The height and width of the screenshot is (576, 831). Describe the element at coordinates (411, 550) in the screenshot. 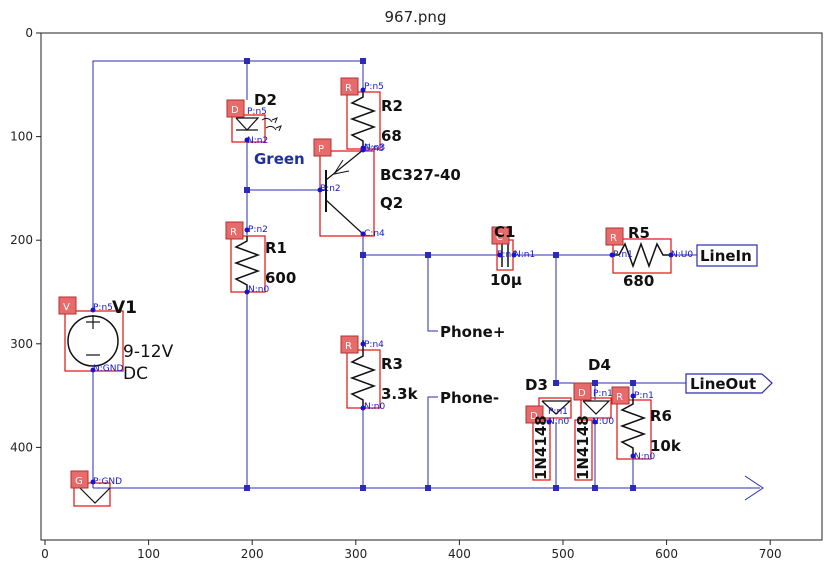

I see `x-axis: 0 100 200 300 400 500 600 700` at that location.